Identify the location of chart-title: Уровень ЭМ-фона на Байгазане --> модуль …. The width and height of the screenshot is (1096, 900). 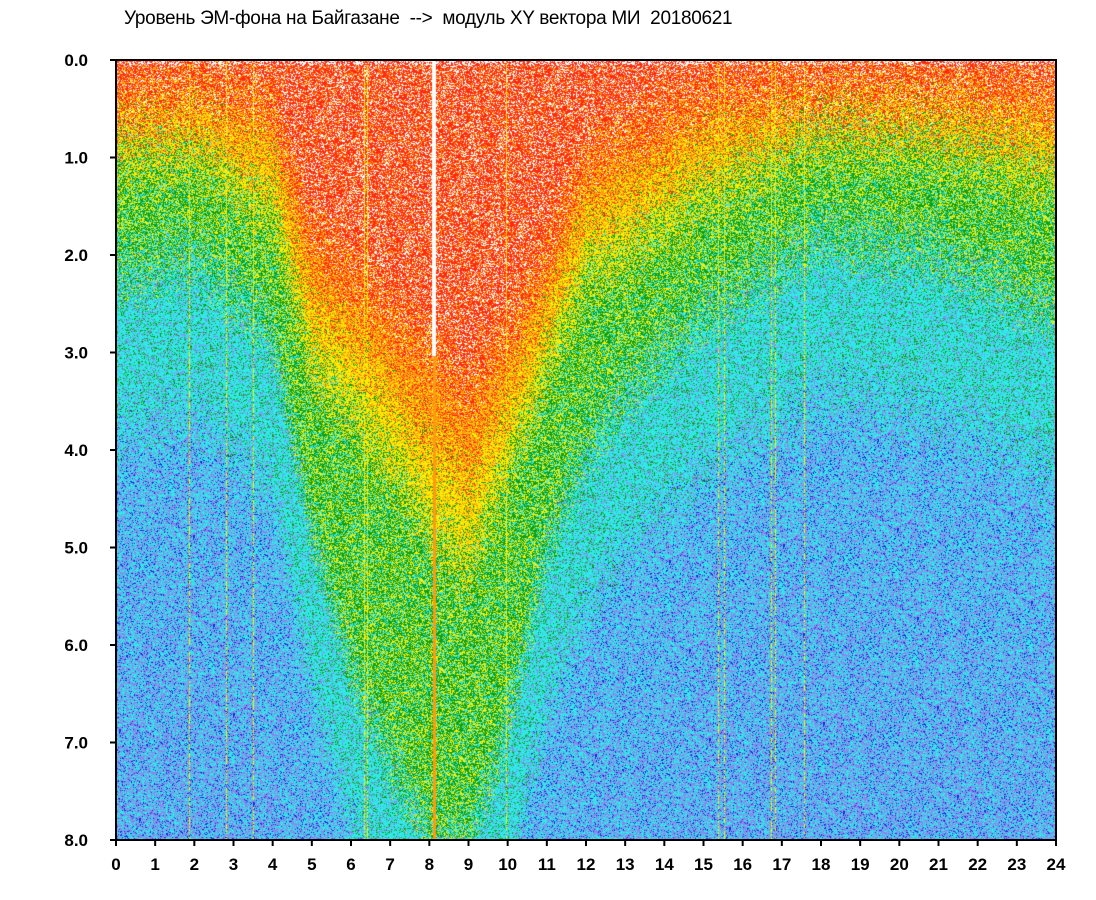
(428, 18).